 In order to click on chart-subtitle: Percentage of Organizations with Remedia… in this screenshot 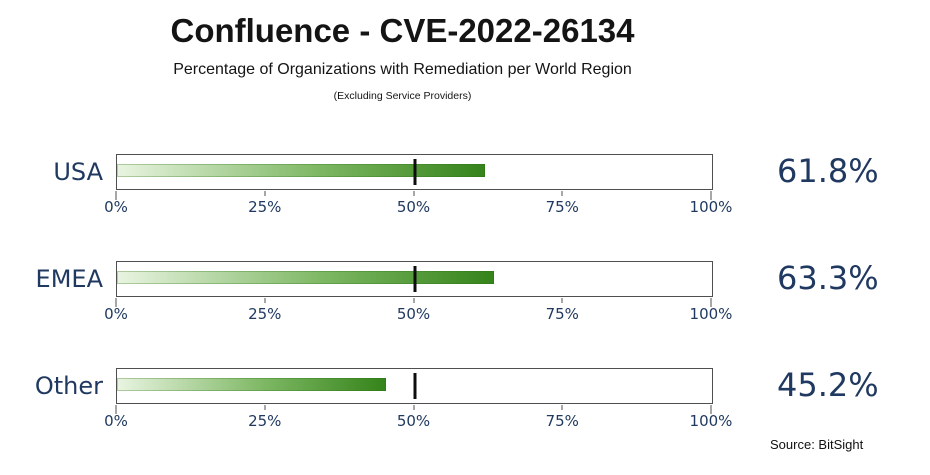, I will do `click(402, 69)`.